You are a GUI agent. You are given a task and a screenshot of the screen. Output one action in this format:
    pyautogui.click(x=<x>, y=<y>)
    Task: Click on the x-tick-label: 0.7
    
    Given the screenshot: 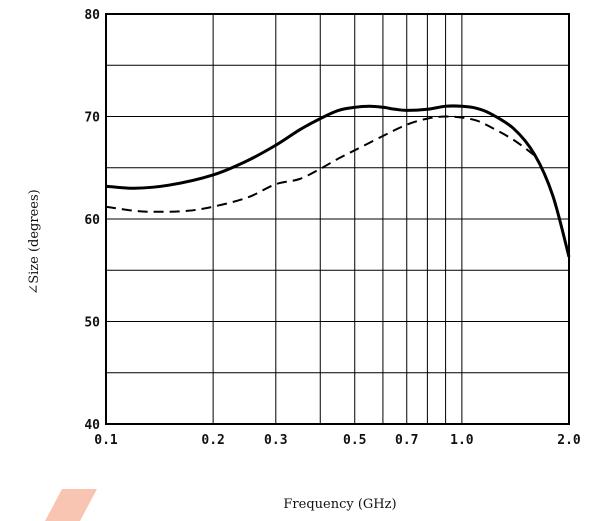 What is the action you would take?
    pyautogui.click(x=406, y=440)
    